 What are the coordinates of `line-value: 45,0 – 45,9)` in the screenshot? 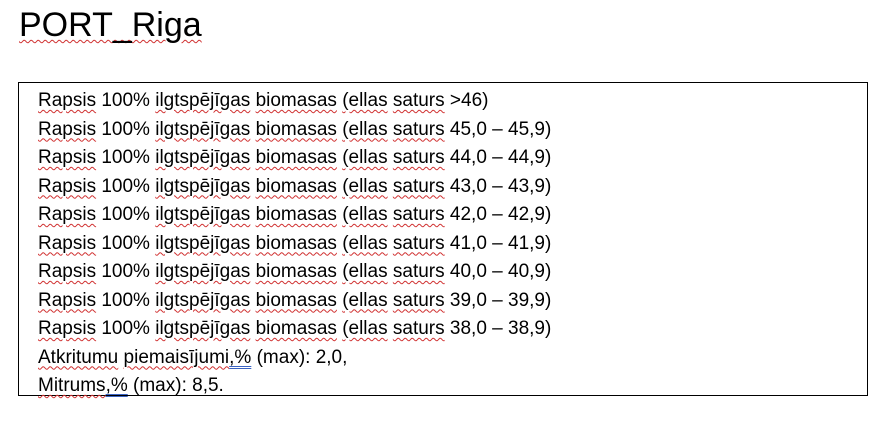 It's located at (498, 129).